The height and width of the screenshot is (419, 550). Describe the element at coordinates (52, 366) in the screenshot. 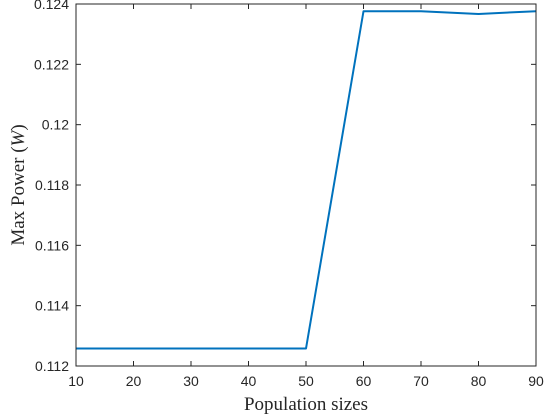

I see `y-tick-label: 0.112` at that location.